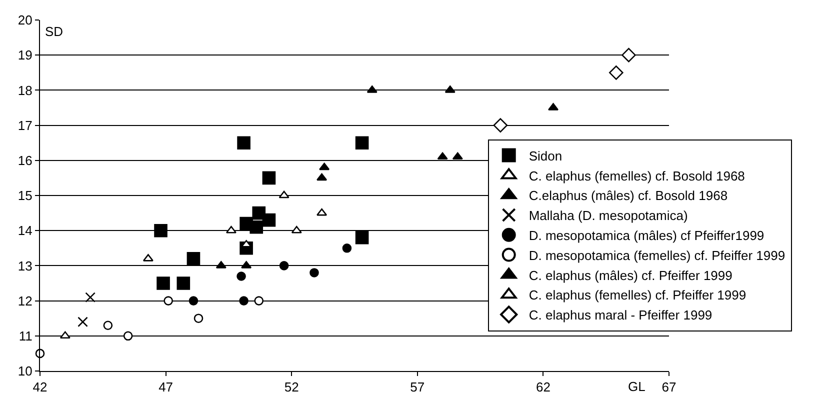 The image size is (821, 407). What do you see at coordinates (630, 275) in the screenshot?
I see `legend-label: C. elaphus (mâles) cf. Pfeiffer 1999` at bounding box center [630, 275].